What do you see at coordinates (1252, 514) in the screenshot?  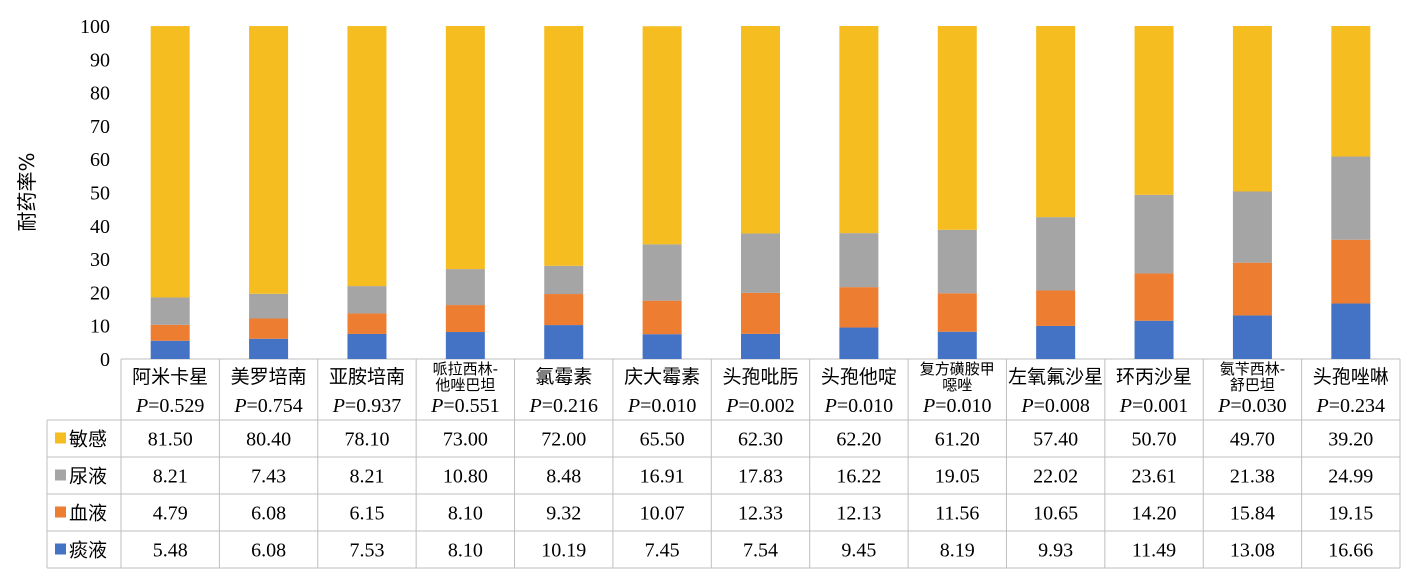 I see `table-cell-value: 15.84` at bounding box center [1252, 514].